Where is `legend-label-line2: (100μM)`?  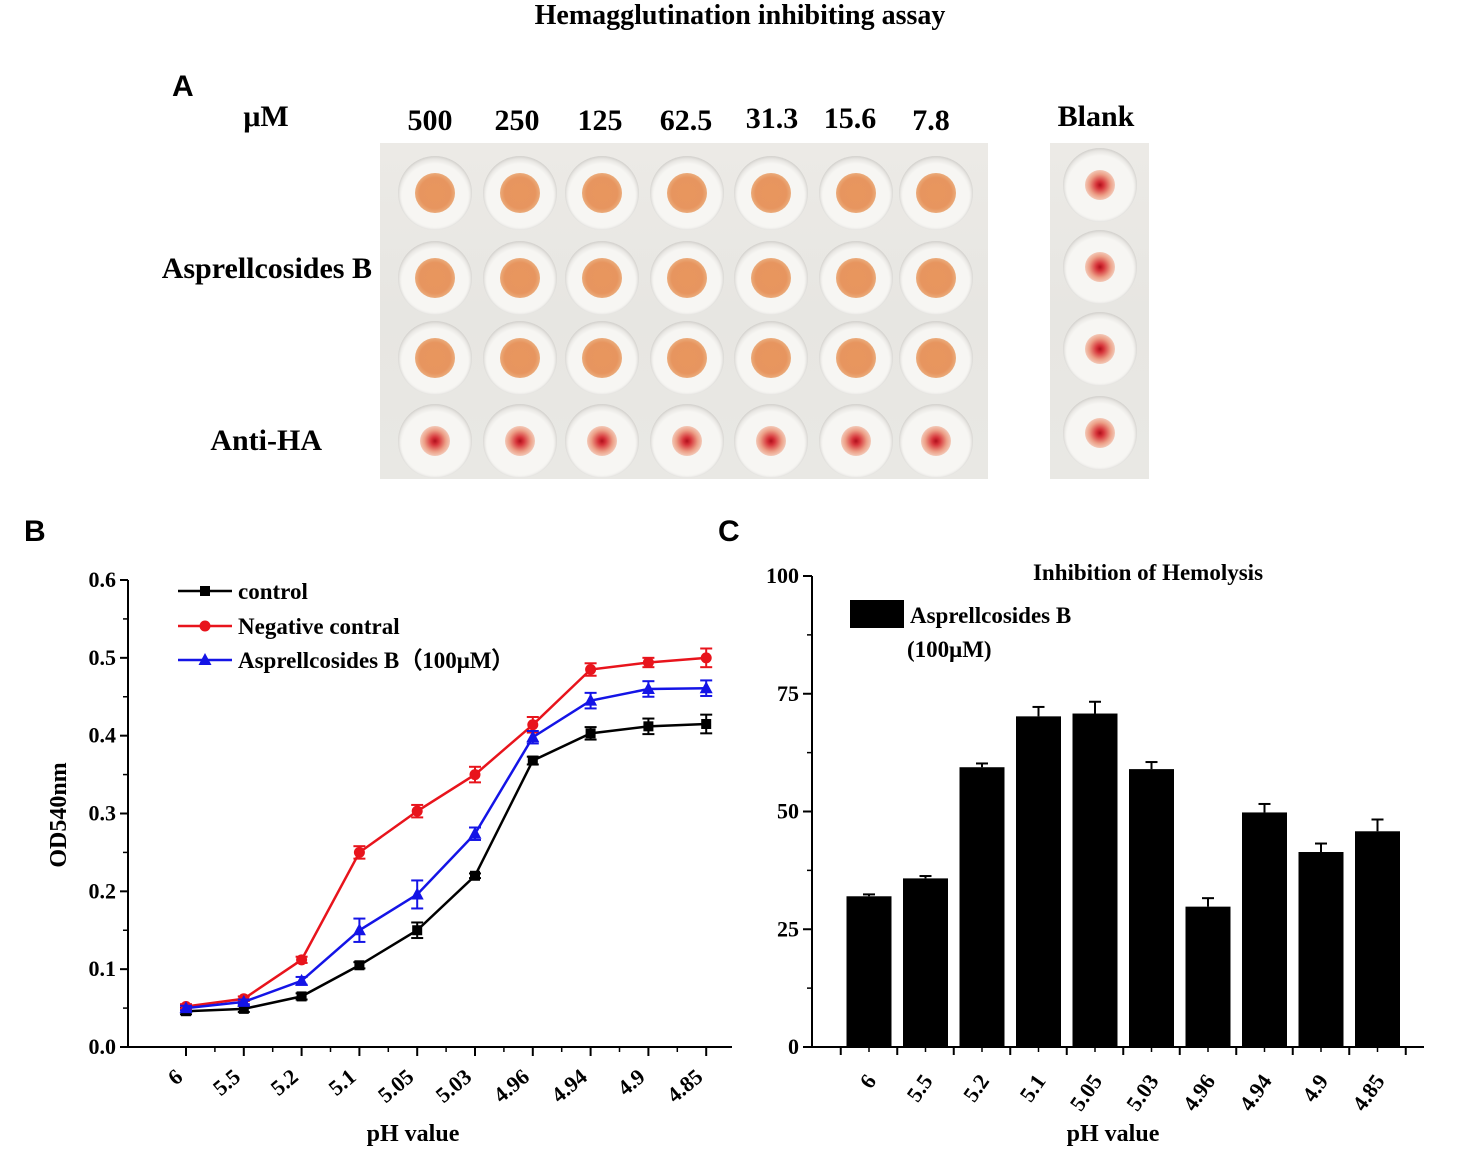 legend-label-line2: (100μM) is located at coordinates (949, 649).